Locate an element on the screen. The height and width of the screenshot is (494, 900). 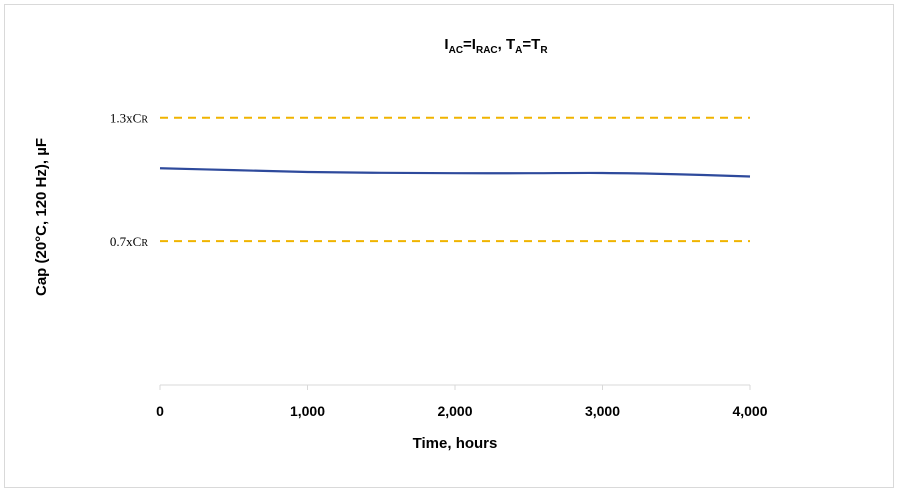
title-part: , T is located at coordinates (507, 44).